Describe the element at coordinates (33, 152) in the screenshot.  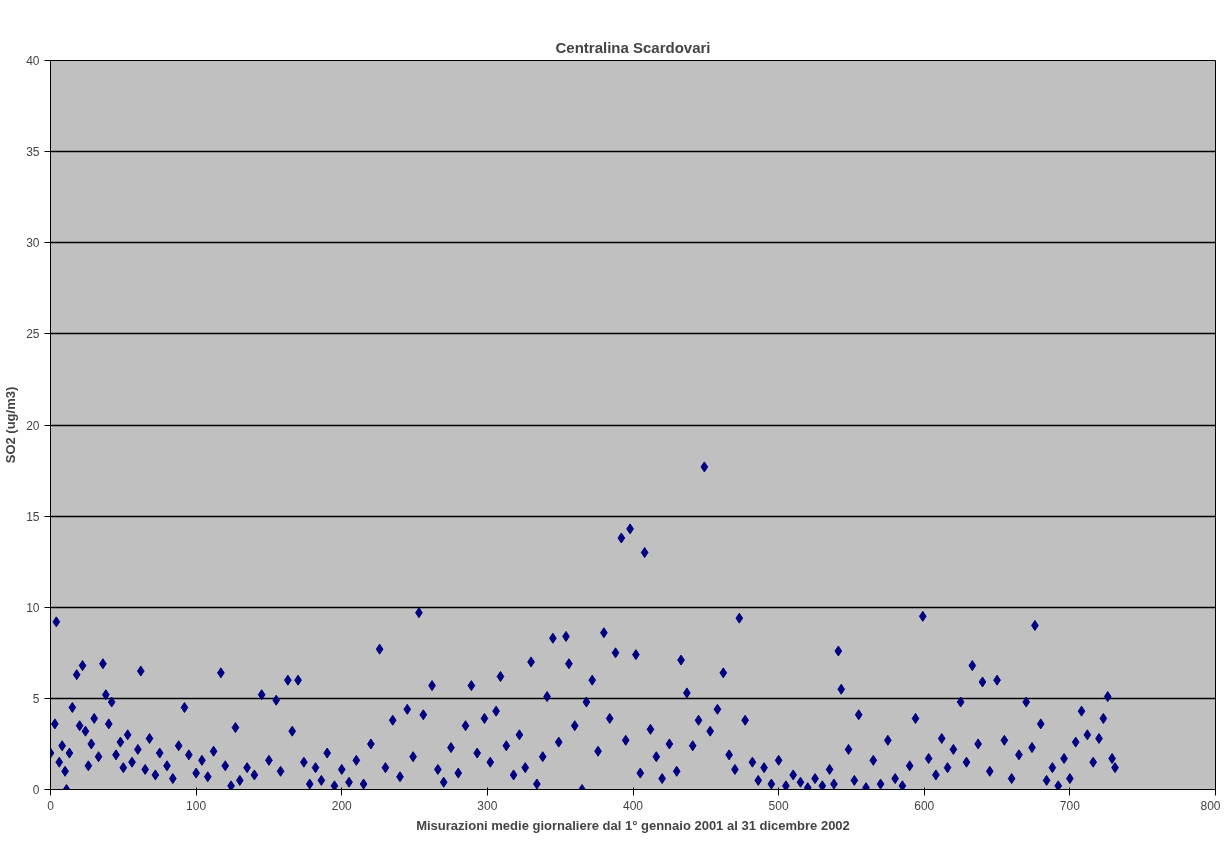
I see `y-tick-label: 35` at that location.